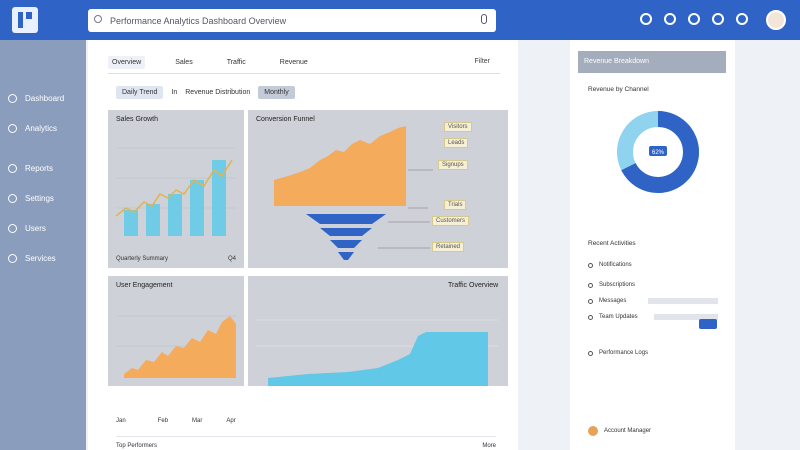 This screenshot has width=800, height=450. I want to click on sidebar-item-dashboard: Dashboard, so click(36, 98).